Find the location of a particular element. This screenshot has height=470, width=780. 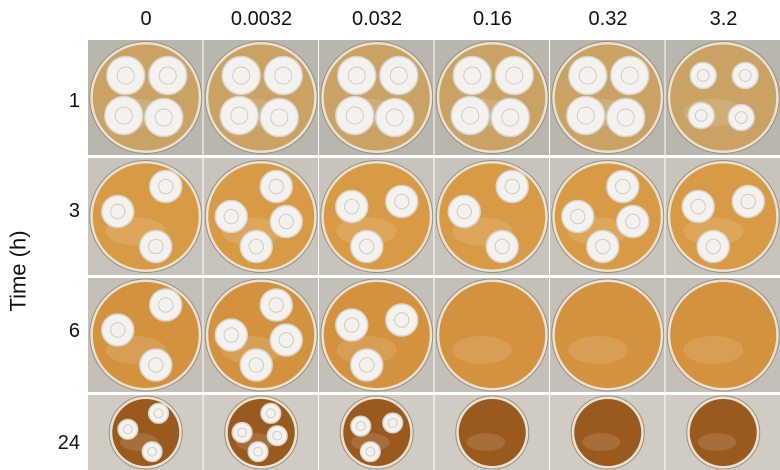

column-label: 0.0032 is located at coordinates (261, 19).